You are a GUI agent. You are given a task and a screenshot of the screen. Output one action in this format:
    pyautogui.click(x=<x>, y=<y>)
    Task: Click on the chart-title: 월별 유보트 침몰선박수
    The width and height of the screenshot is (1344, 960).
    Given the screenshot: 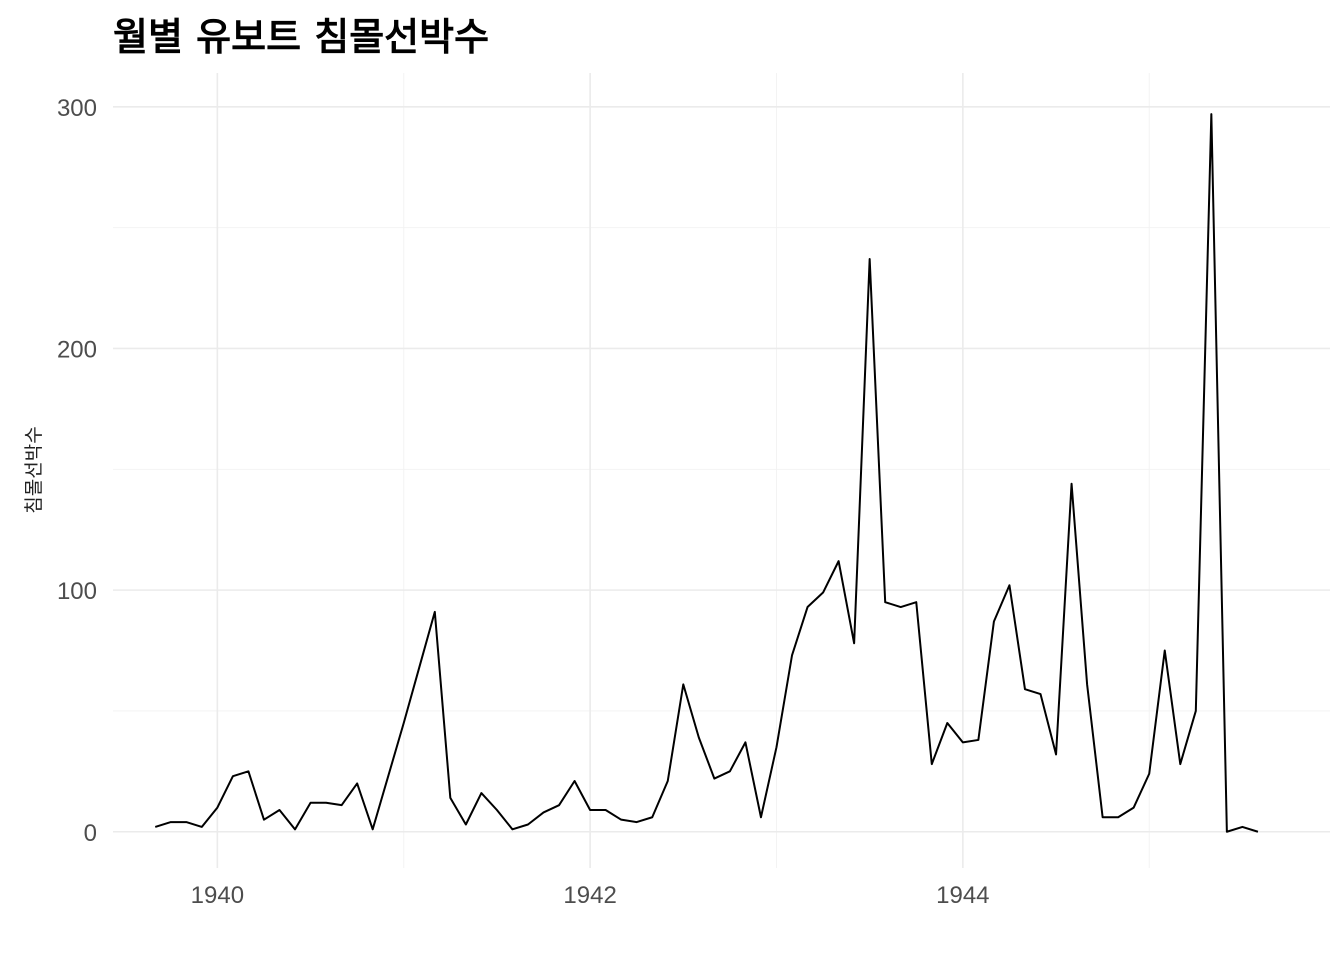 What is the action you would take?
    pyautogui.click(x=301, y=37)
    